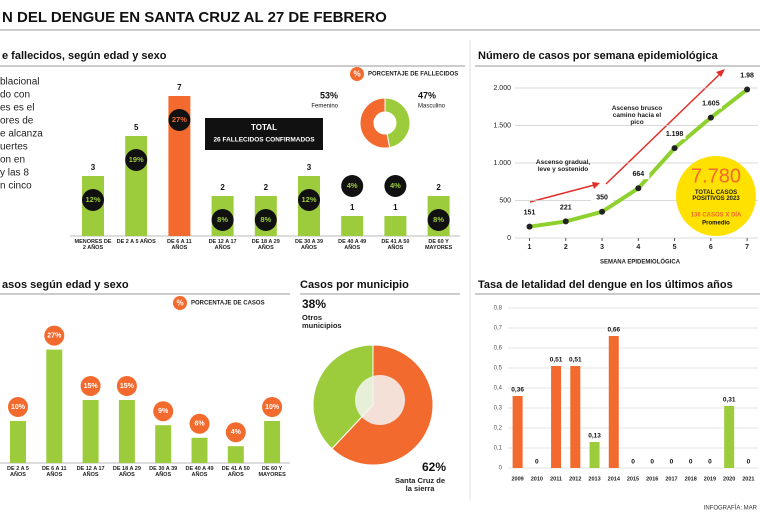 Image resolution: width=760 pixels, height=520 pixels. What do you see at coordinates (691, 479) in the screenshot?
I see `x-tick-label: 2018` at bounding box center [691, 479].